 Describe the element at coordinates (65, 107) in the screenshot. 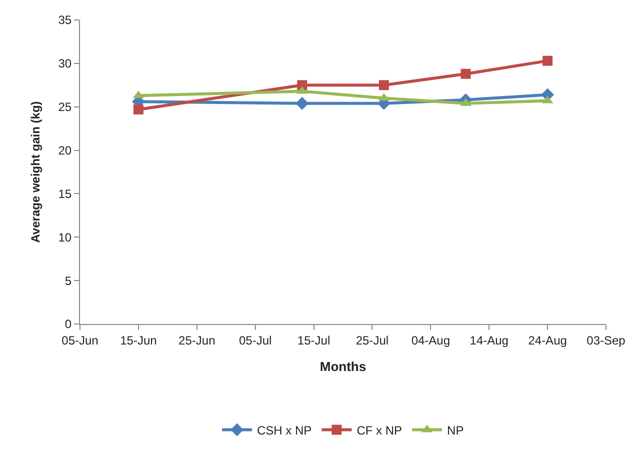

I see `y-tick-label: 25` at that location.